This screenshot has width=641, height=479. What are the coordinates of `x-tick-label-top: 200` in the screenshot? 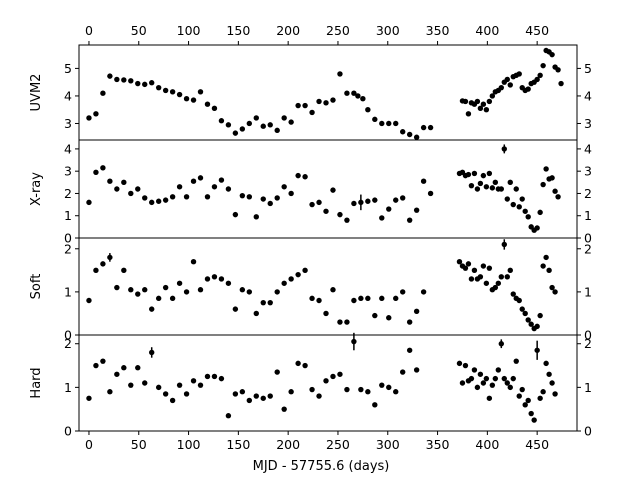 It's located at (288, 30).